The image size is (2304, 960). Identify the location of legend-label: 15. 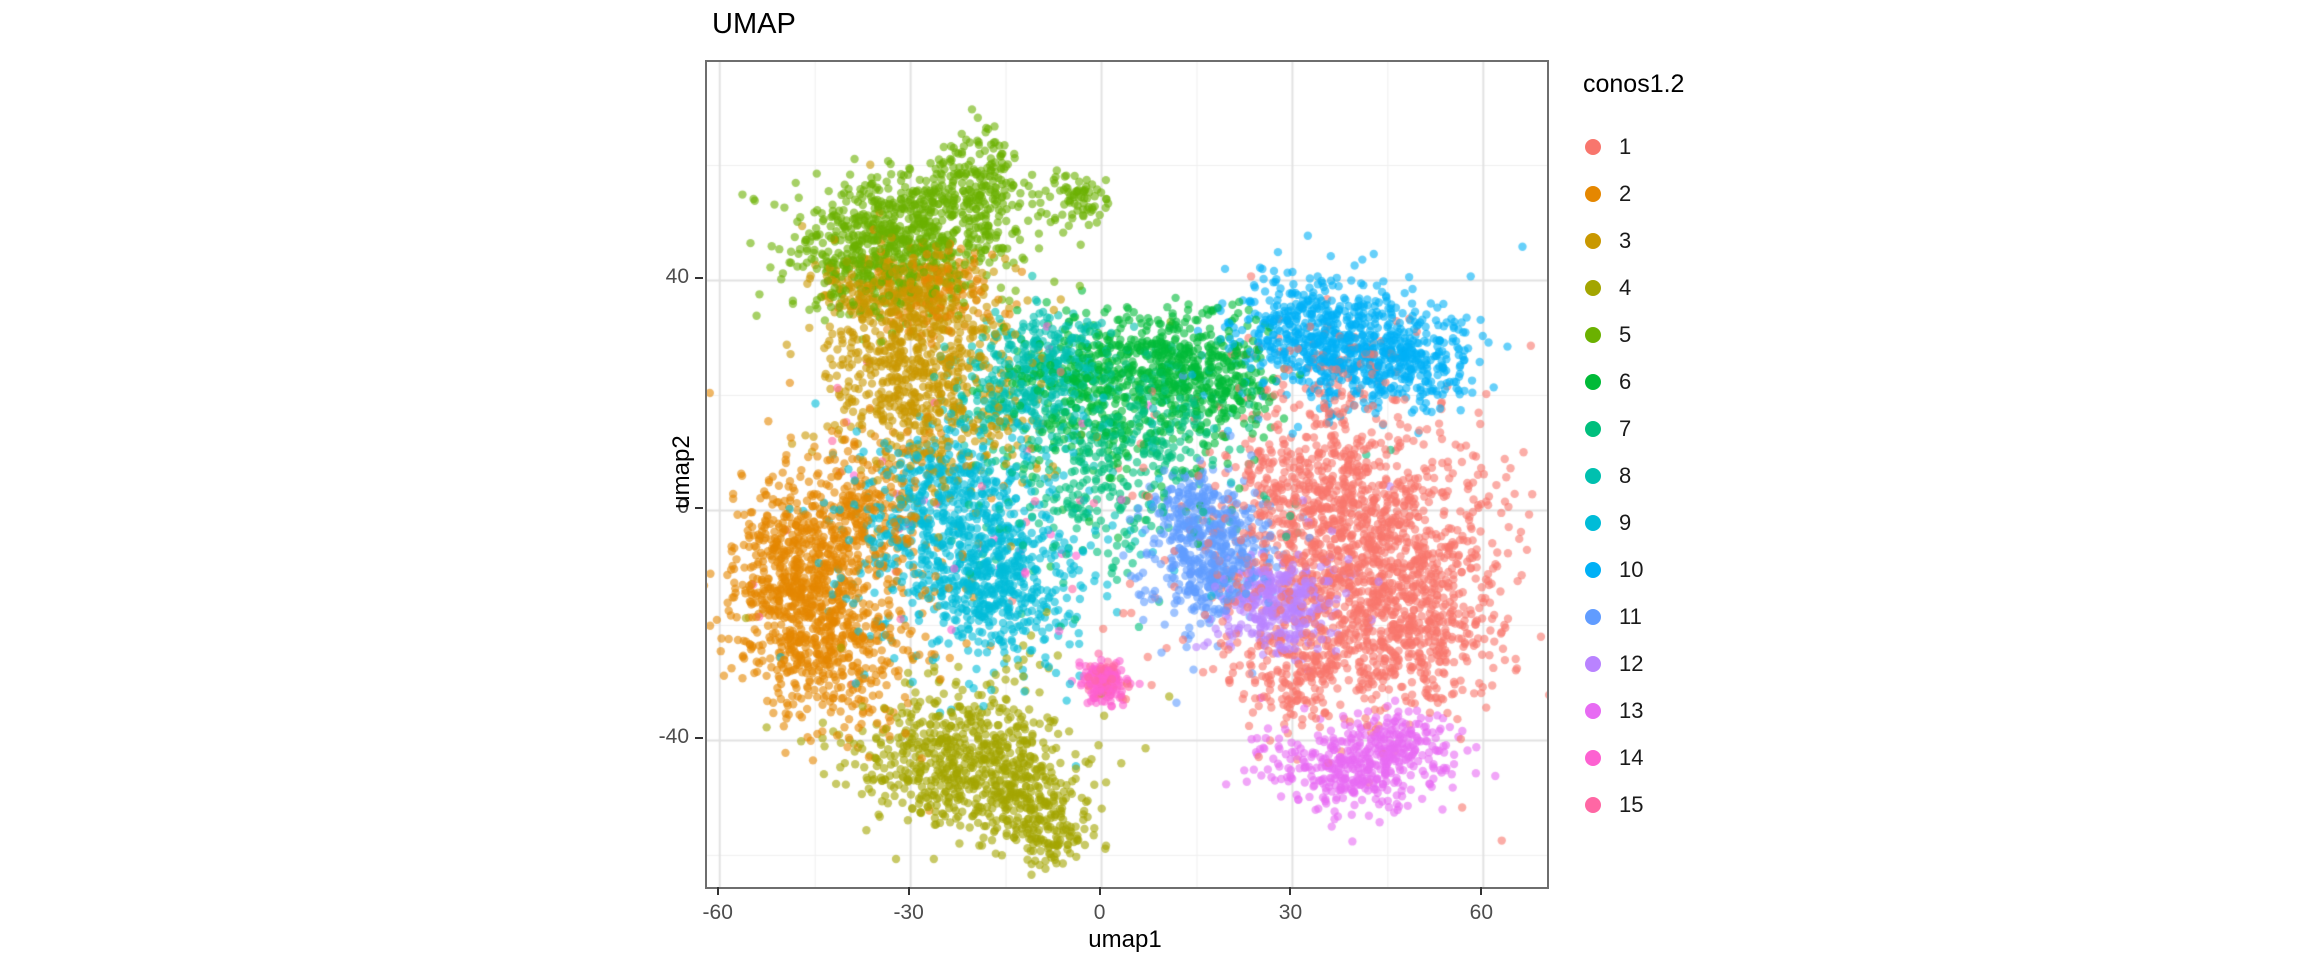
(1631, 804).